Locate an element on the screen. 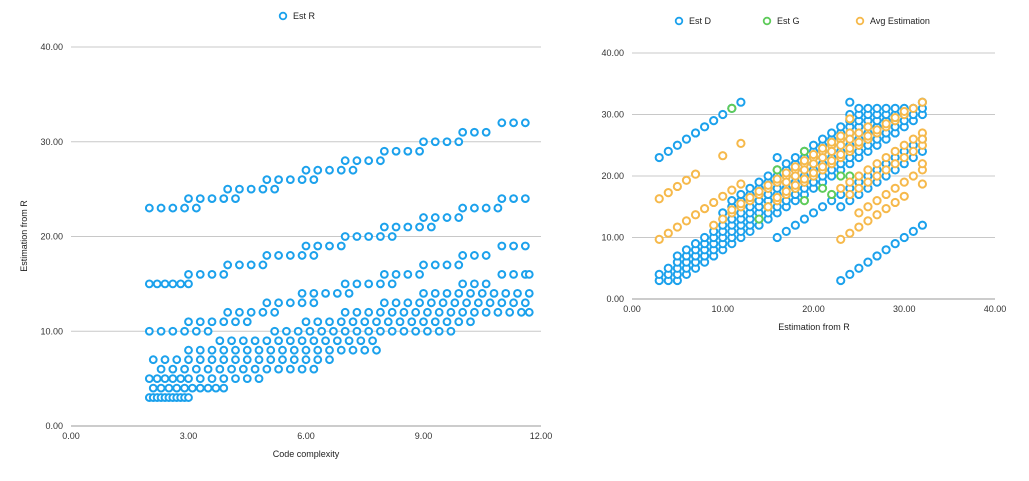 Image resolution: width=1029 pixels, height=481 pixels. point-est-g is located at coordinates (841, 176).